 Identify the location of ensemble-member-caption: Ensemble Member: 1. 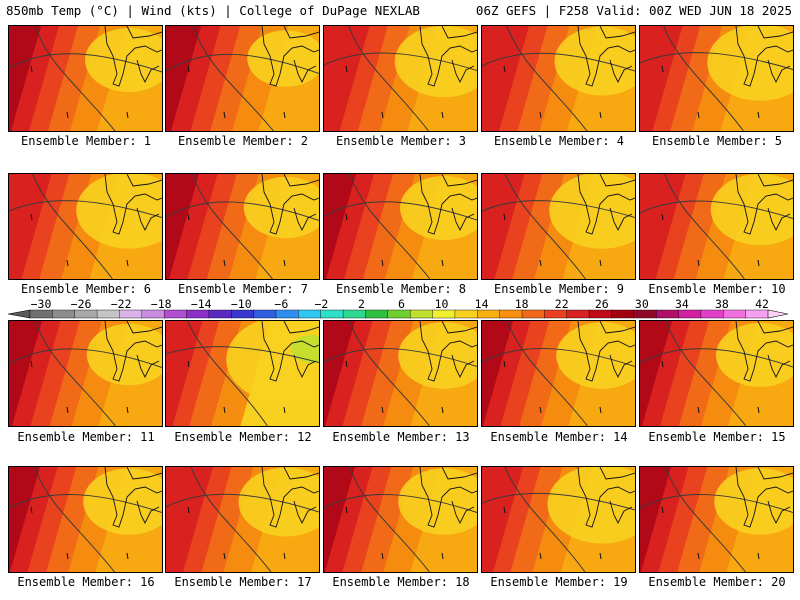
(86, 141).